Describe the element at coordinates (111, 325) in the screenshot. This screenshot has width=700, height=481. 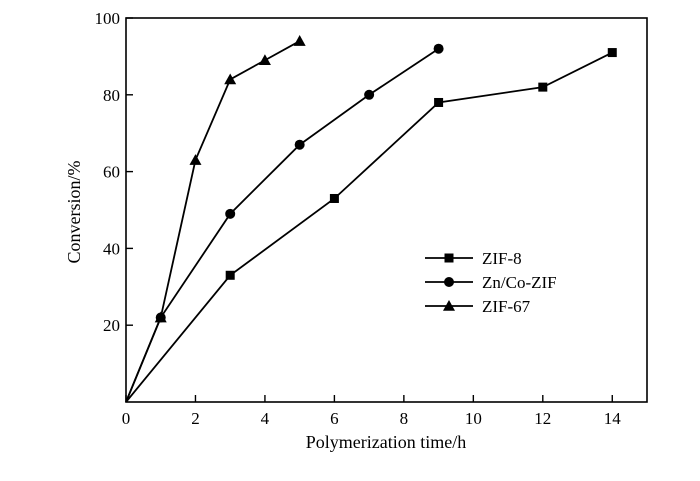
I see `y-tick-label: 20` at that location.